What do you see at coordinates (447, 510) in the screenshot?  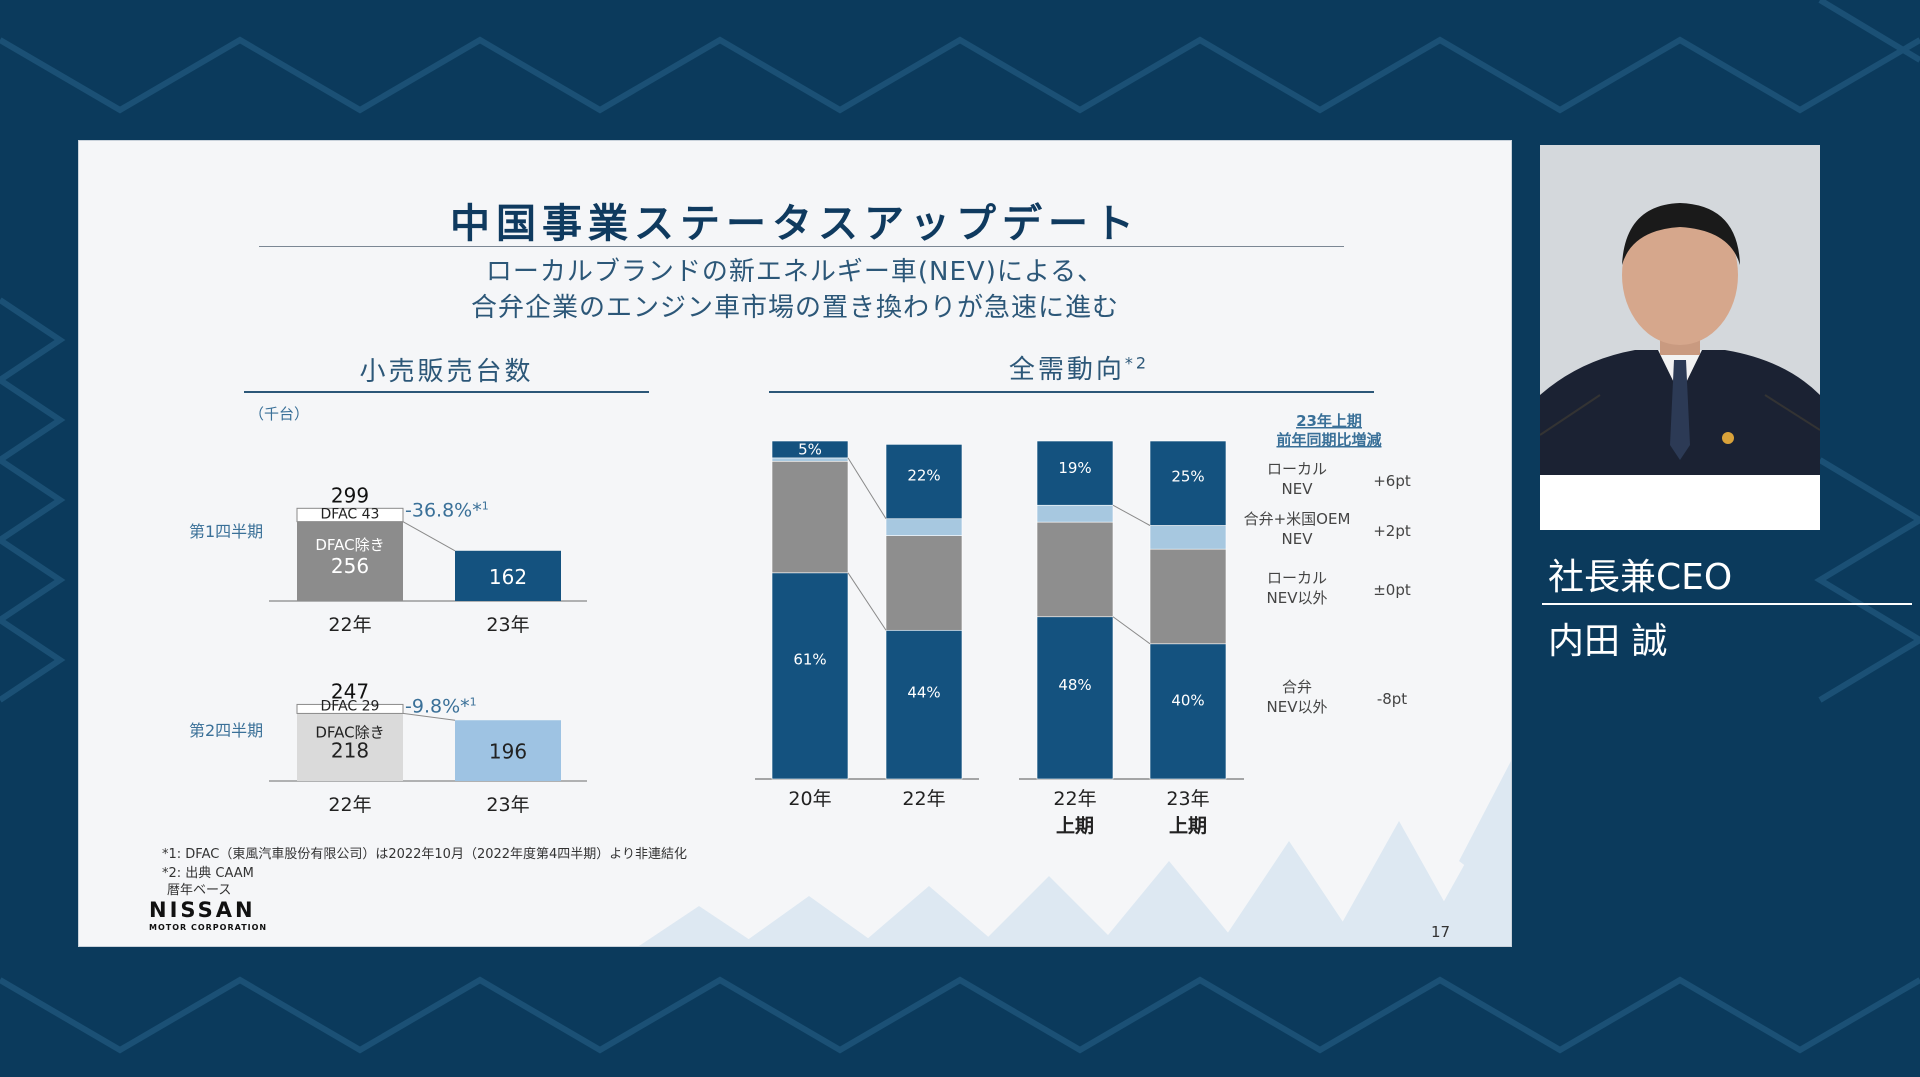 I see `change-label: -36.8%*1` at bounding box center [447, 510].